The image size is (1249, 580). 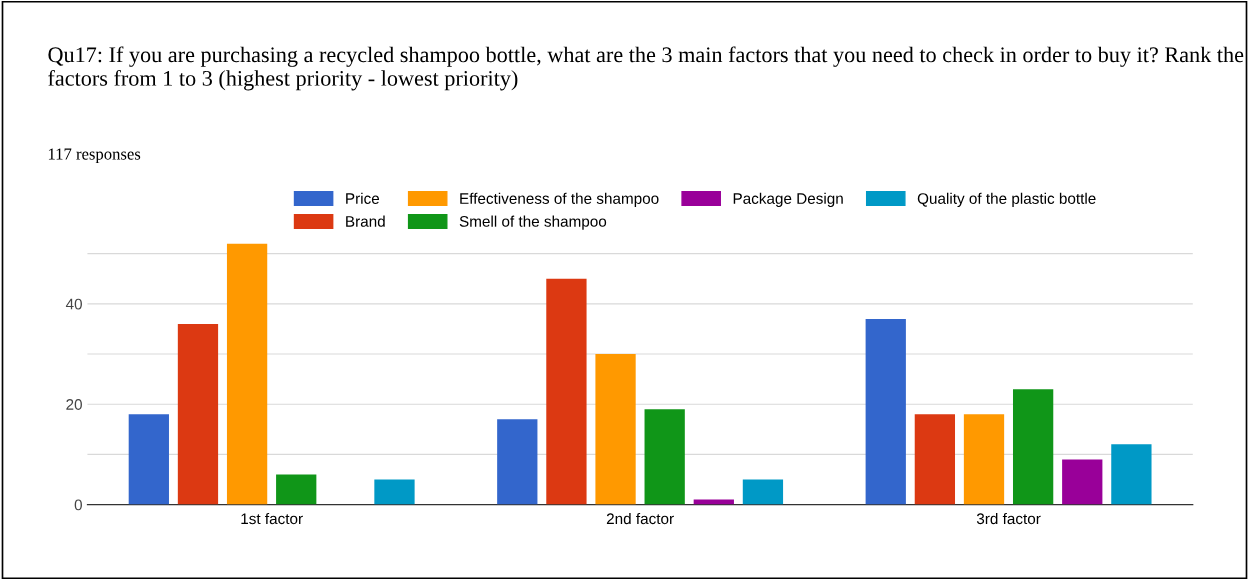 I want to click on chart-title: Qu17: If you are purchasing a recycled shampoo bottle, what are the 3 main factors that you need to check in order to buy it? Rank the factors from 1 to 3 (highest priority - lowest priority), so click(x=646, y=68).